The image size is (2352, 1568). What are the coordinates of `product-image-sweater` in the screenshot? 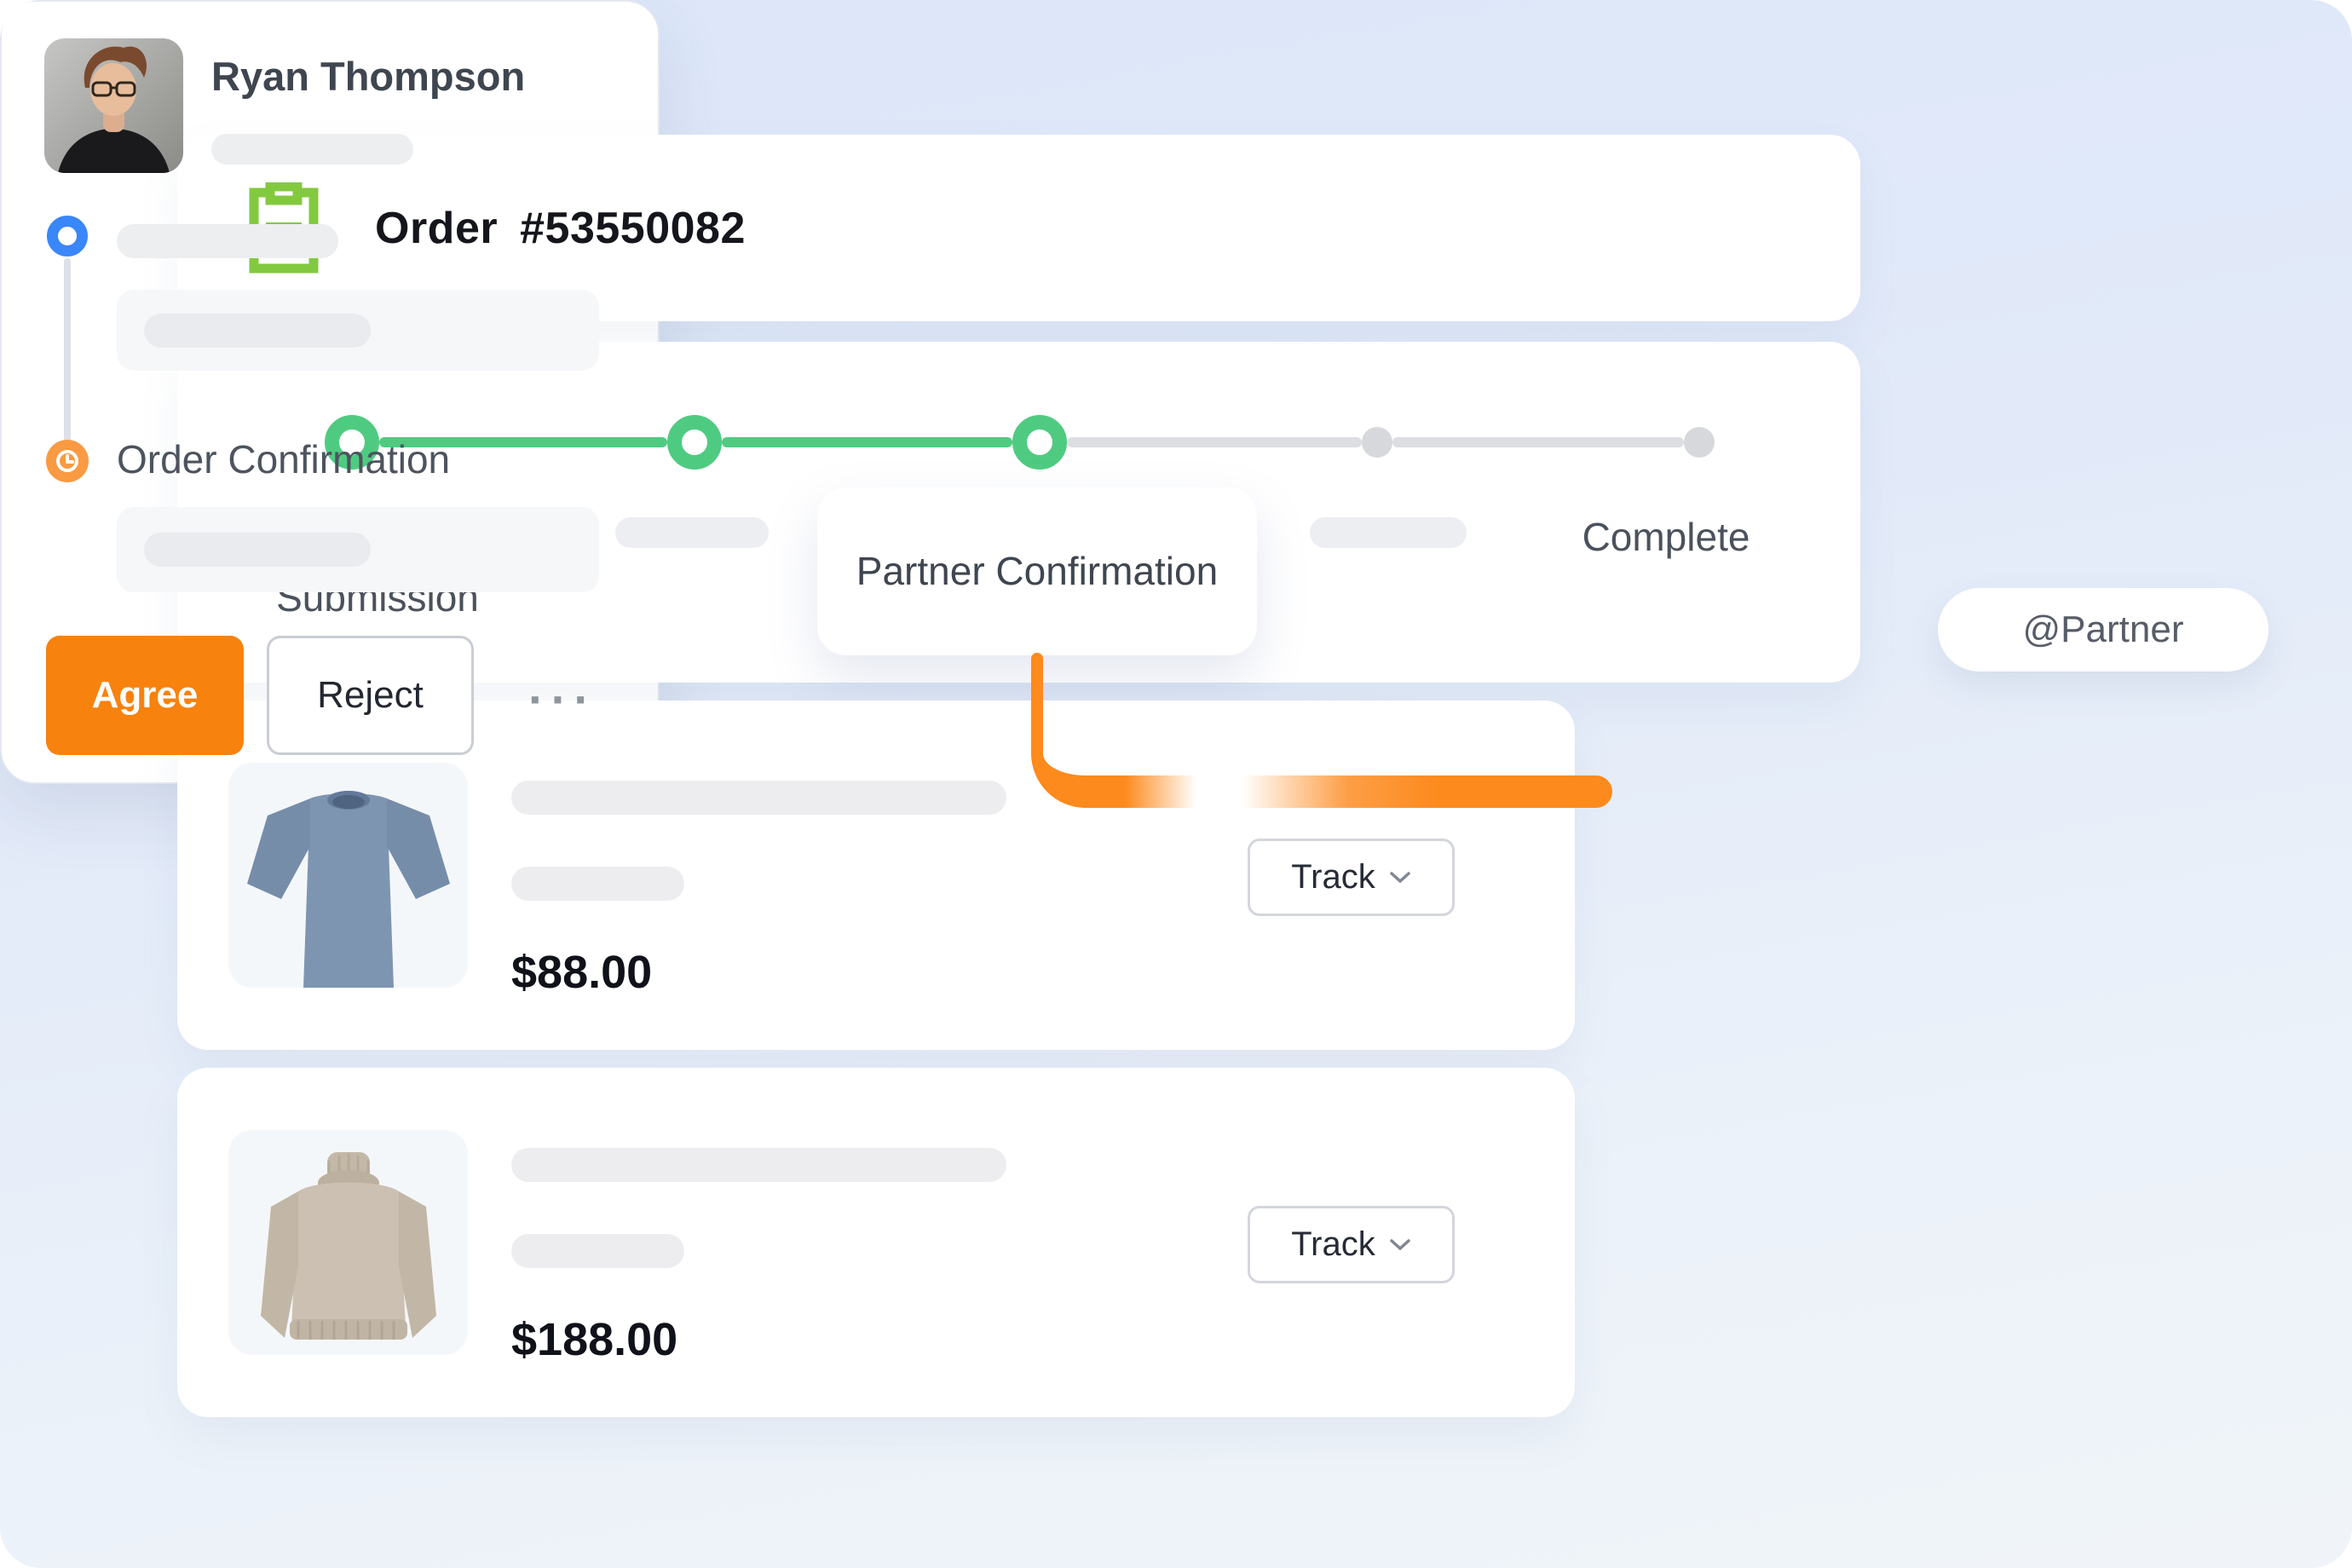 It's located at (348, 1242).